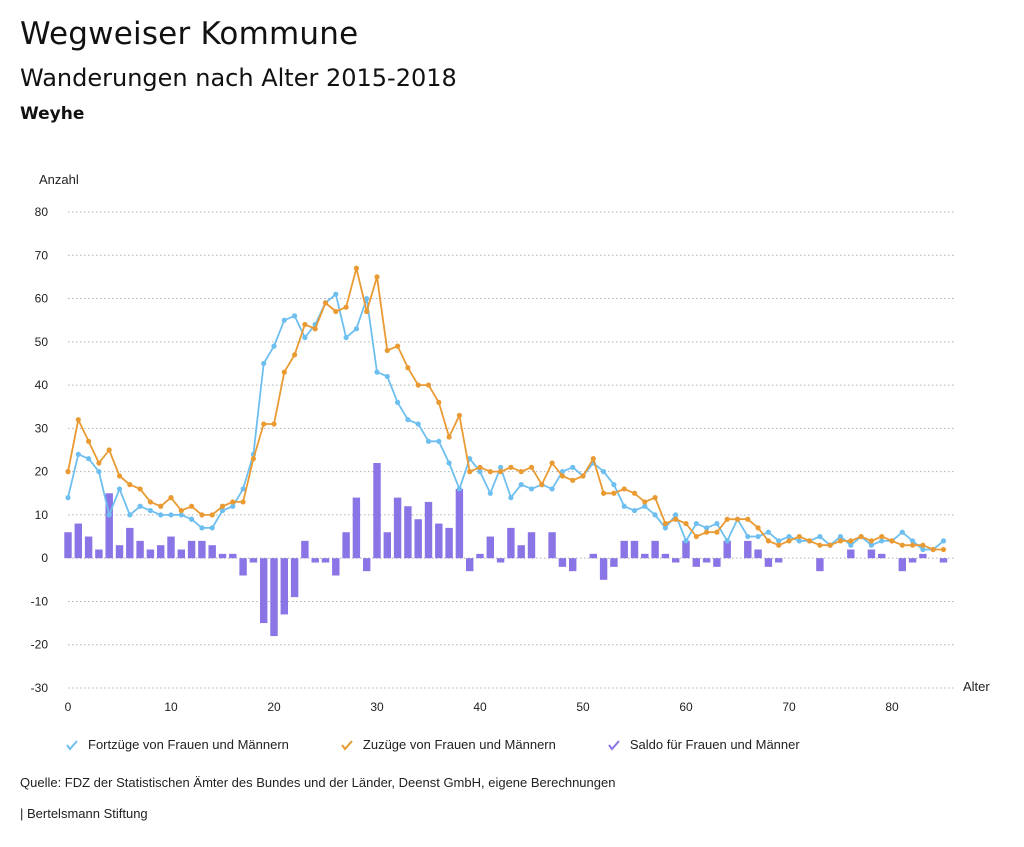  What do you see at coordinates (480, 707) in the screenshot?
I see `x-tick-label: 40` at bounding box center [480, 707].